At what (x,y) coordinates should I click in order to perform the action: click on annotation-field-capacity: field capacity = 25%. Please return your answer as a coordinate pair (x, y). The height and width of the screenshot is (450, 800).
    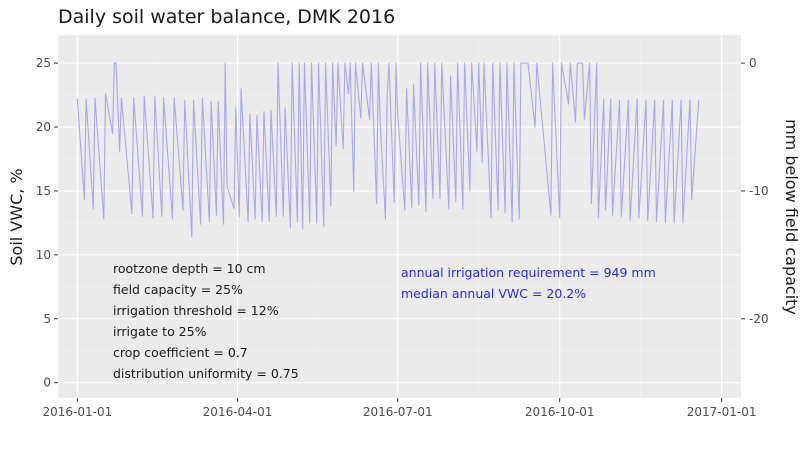
    Looking at the image, I should click on (178, 289).